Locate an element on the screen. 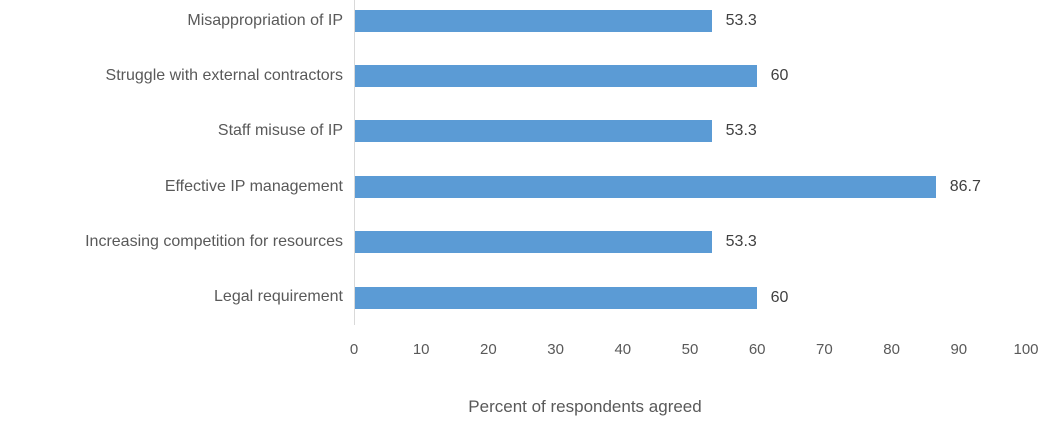  y-axis-line is located at coordinates (354, 162).